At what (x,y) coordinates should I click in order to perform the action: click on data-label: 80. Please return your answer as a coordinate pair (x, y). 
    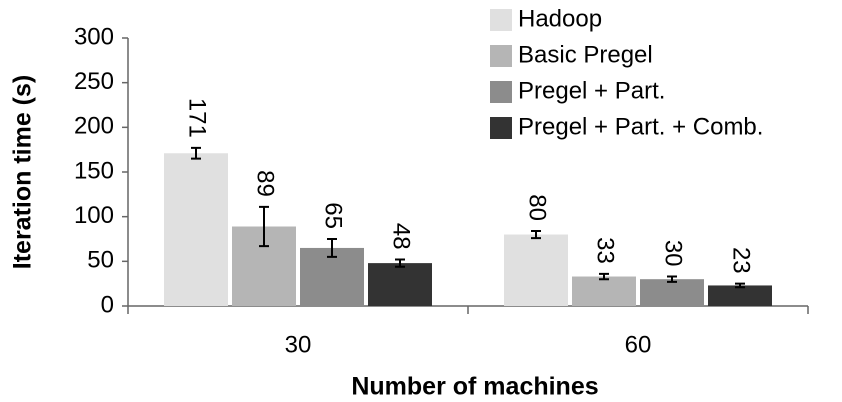
    Looking at the image, I should click on (537, 207).